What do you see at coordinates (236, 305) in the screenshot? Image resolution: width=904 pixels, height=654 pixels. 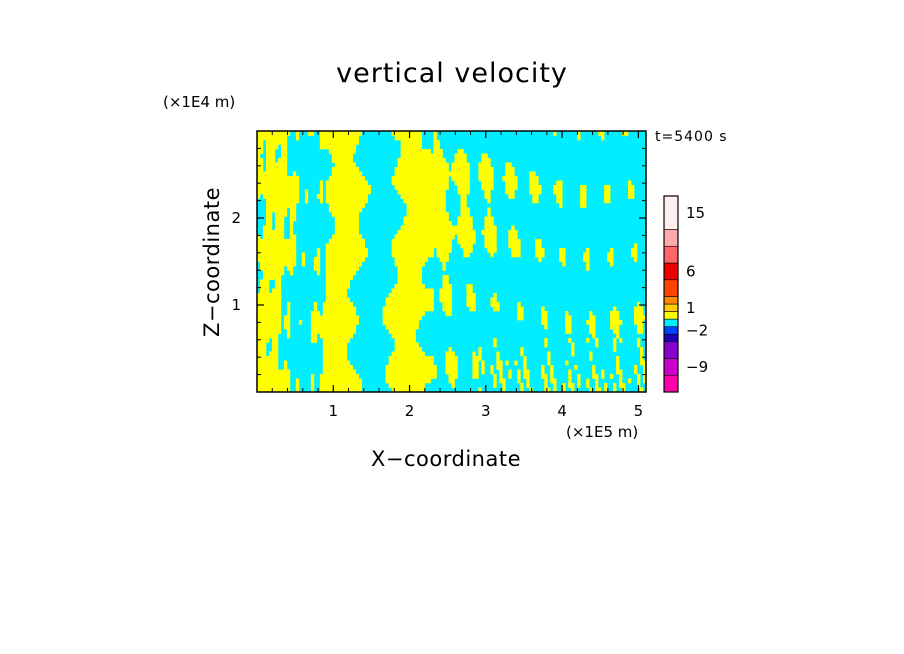 I see `y-tick-label: 1` at bounding box center [236, 305].